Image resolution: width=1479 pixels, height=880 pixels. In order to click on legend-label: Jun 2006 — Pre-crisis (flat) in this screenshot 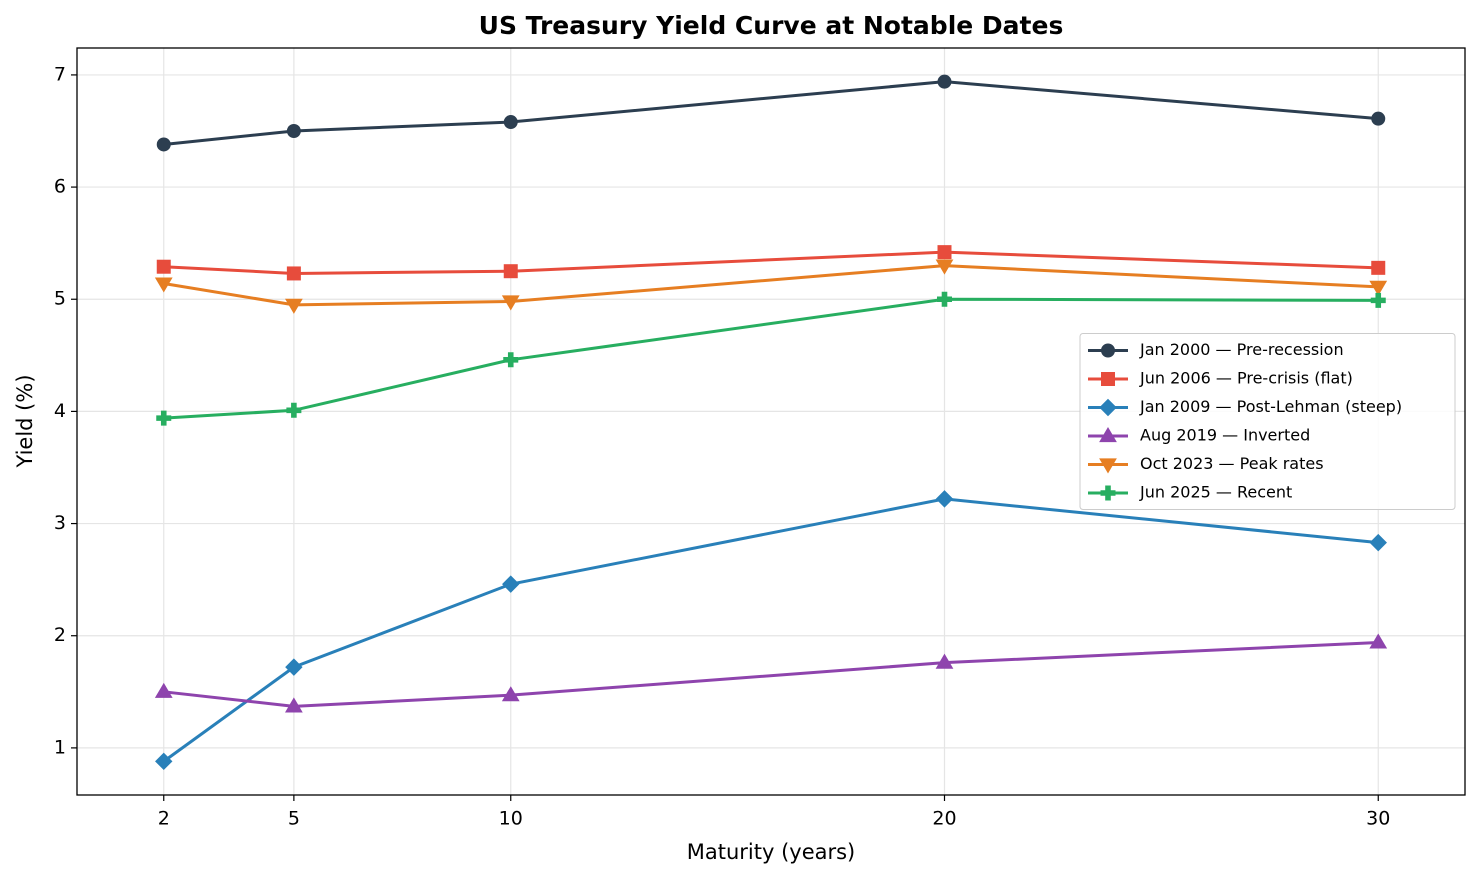, I will do `click(1246, 378)`.